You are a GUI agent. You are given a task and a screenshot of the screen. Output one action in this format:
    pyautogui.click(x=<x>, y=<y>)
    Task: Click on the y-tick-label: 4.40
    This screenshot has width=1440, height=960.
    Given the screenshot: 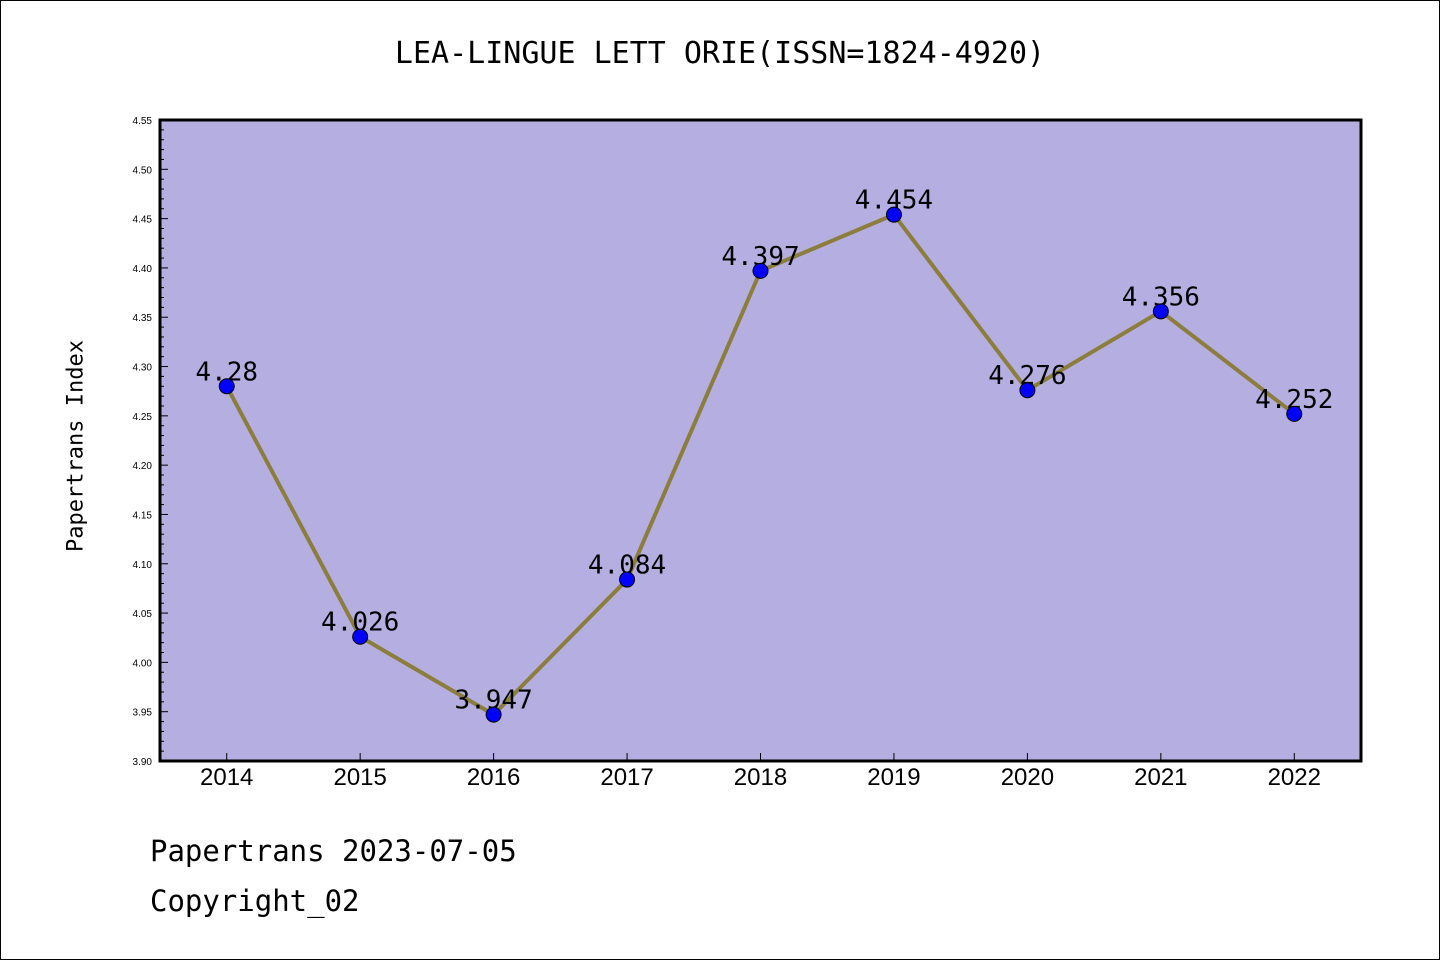 What is the action you would take?
    pyautogui.click(x=143, y=269)
    